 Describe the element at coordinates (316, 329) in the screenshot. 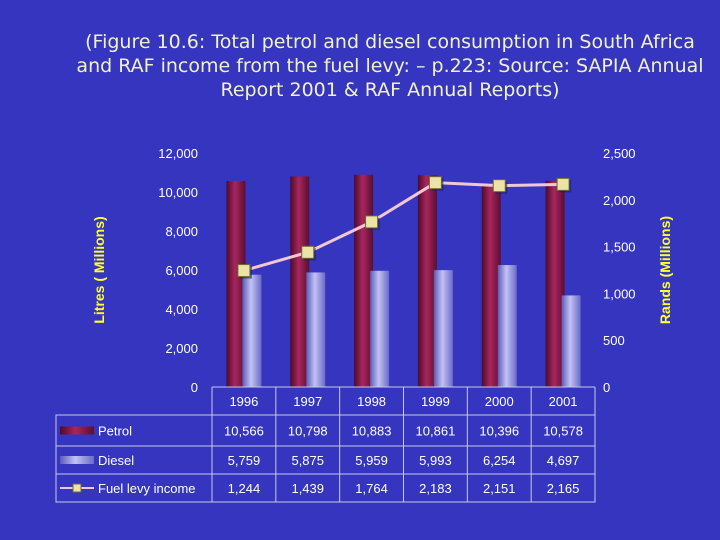

I see `bar-diesel-1997` at that location.